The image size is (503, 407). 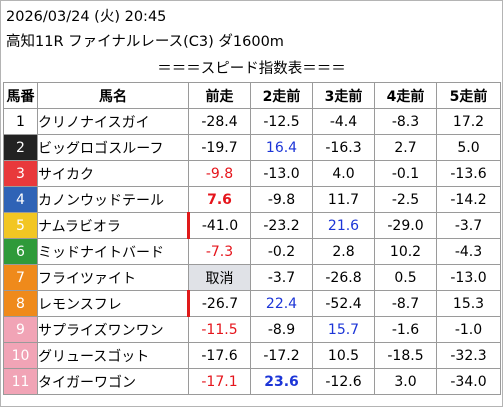 I want to click on speed-index-cell: 取消, so click(x=219, y=277).